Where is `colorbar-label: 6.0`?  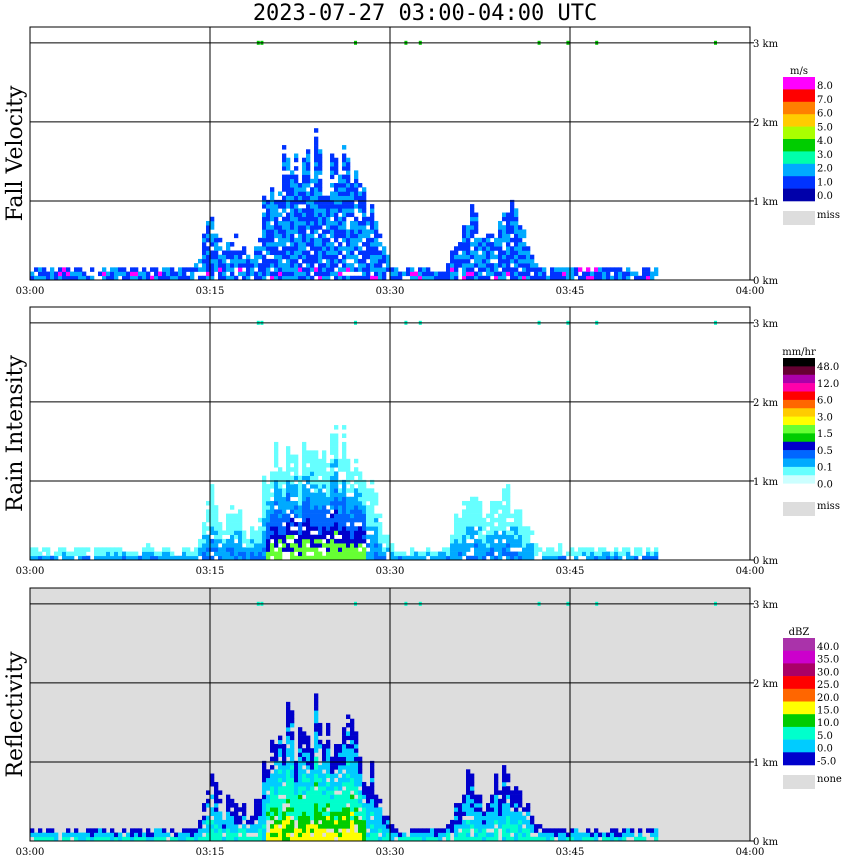
colorbar-label: 6.0 is located at coordinates (825, 114).